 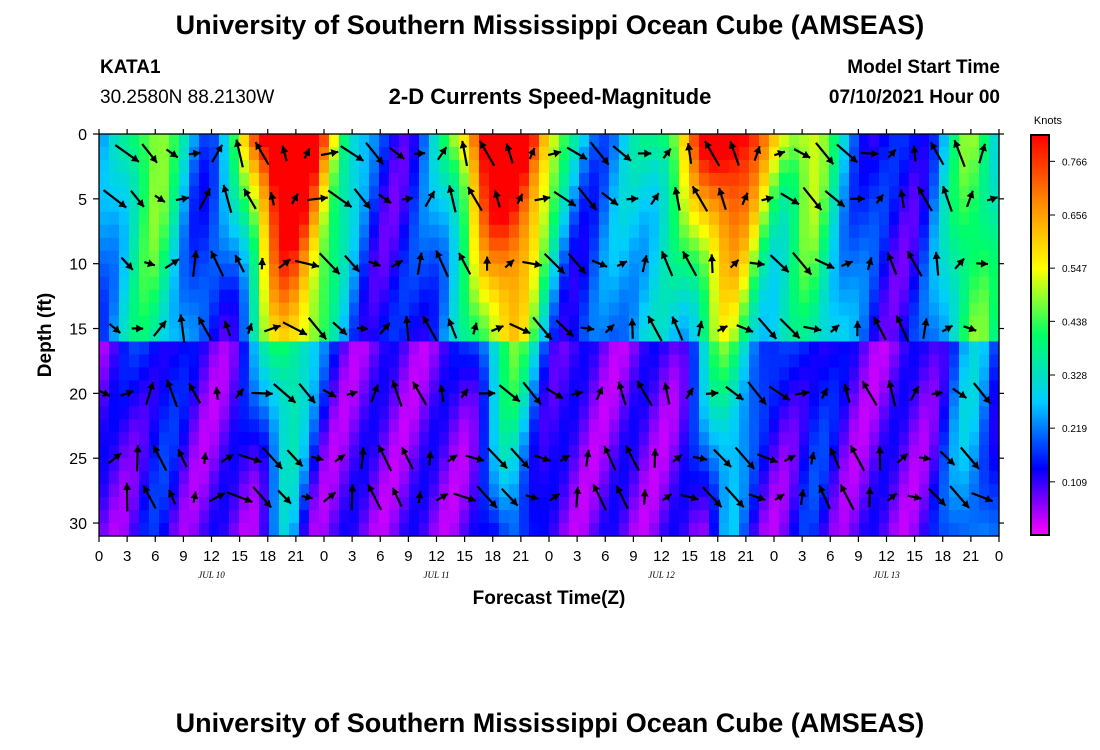 I want to click on colorbar-tick-label: 0.547, so click(x=1074, y=269).